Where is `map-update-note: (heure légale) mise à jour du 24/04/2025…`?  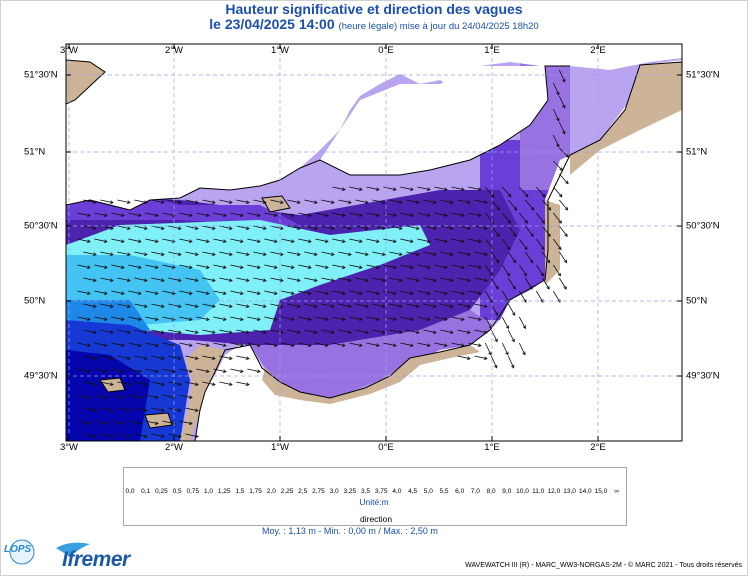 map-update-note: (heure légale) mise à jour du 24/04/2025… is located at coordinates (438, 26).